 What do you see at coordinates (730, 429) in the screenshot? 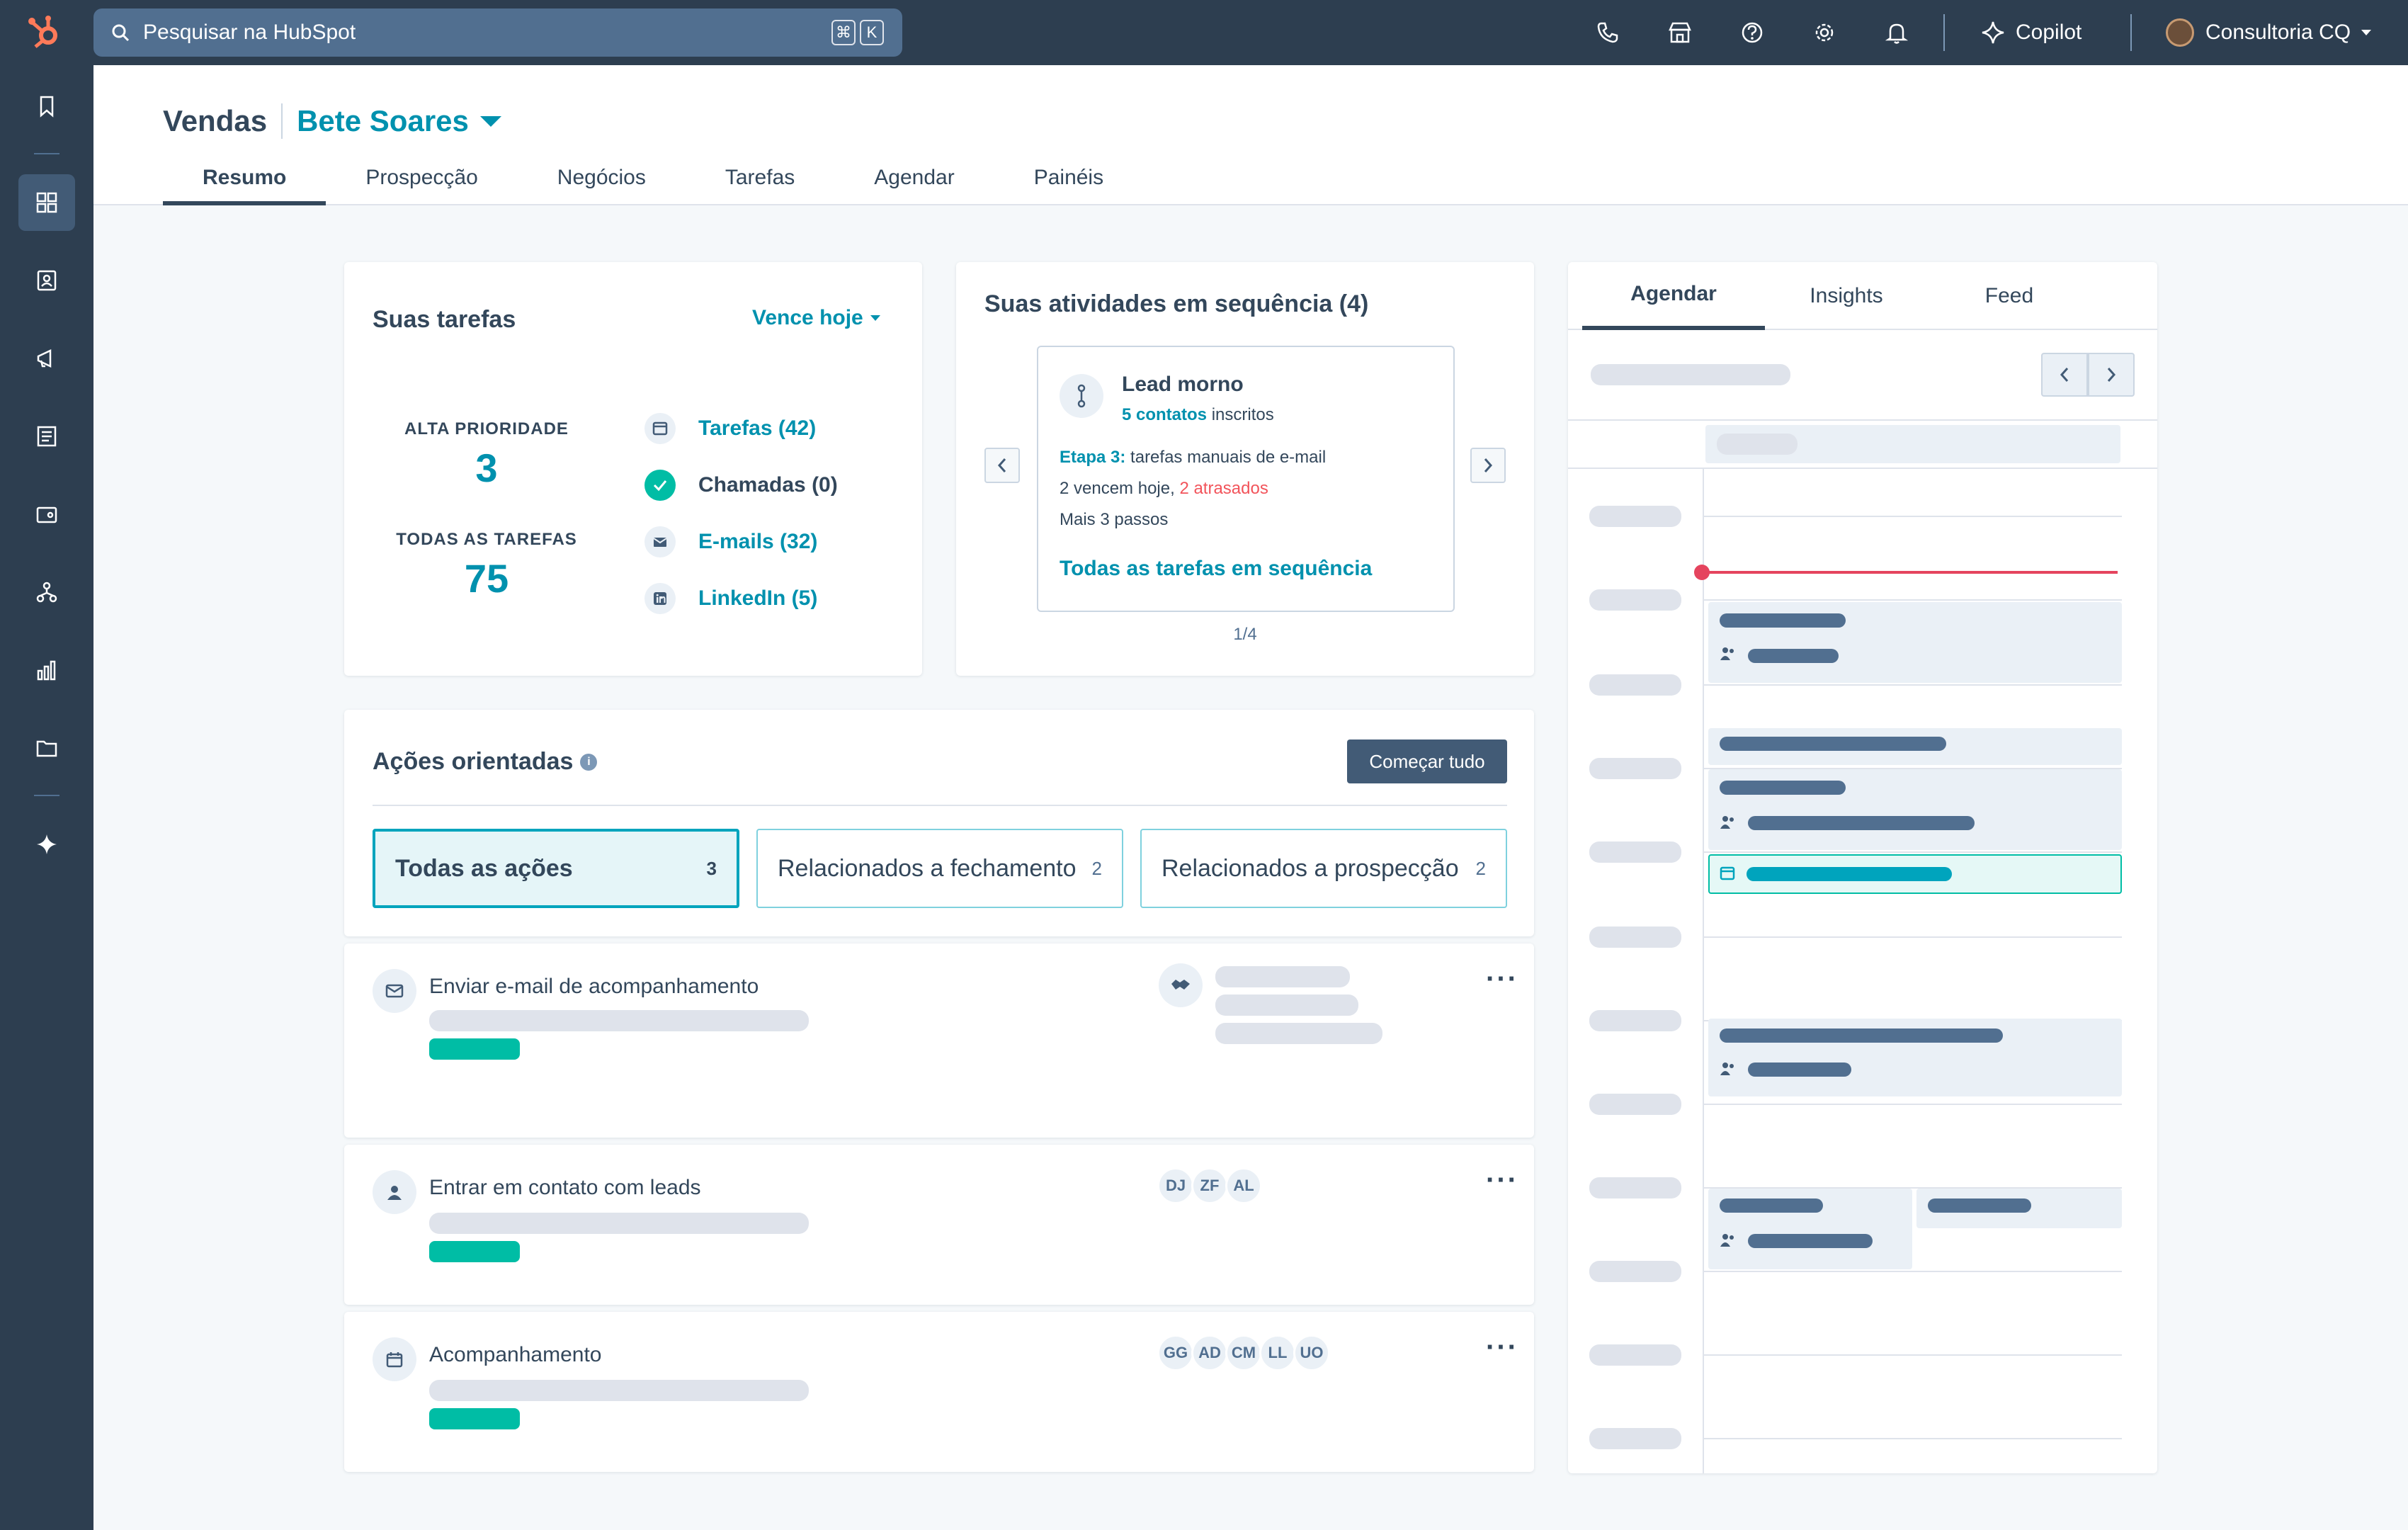
I see `task-type-row: Tarefas (42)` at bounding box center [730, 429].